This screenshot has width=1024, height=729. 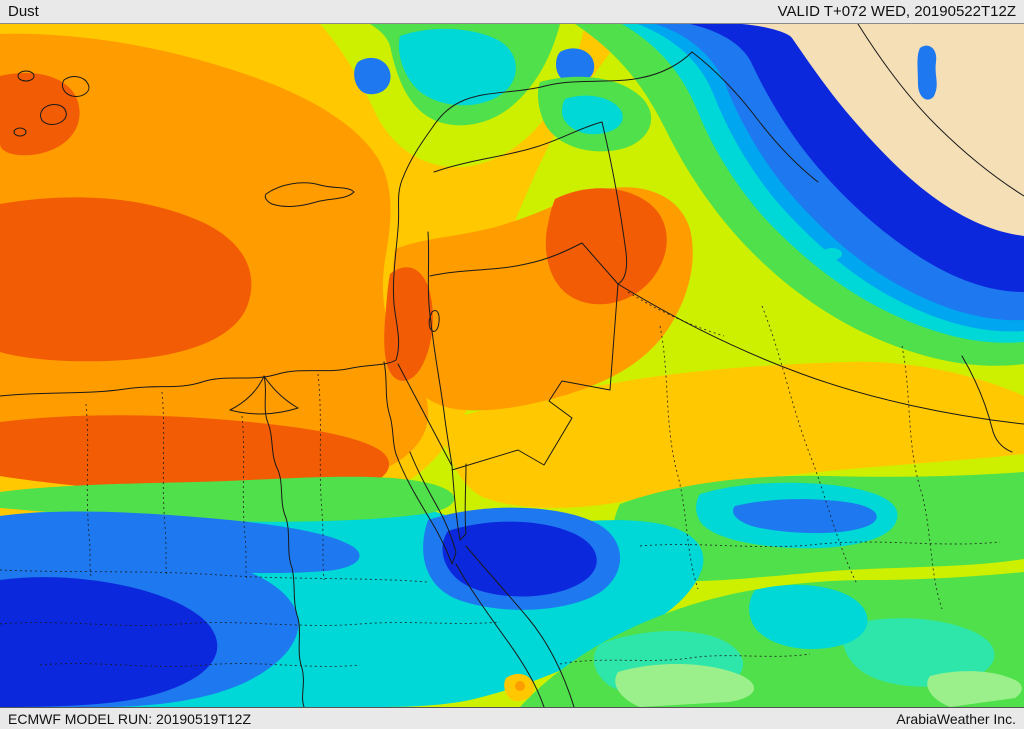 I want to click on gulf-of-suez-east-shore, so click(x=433, y=508).